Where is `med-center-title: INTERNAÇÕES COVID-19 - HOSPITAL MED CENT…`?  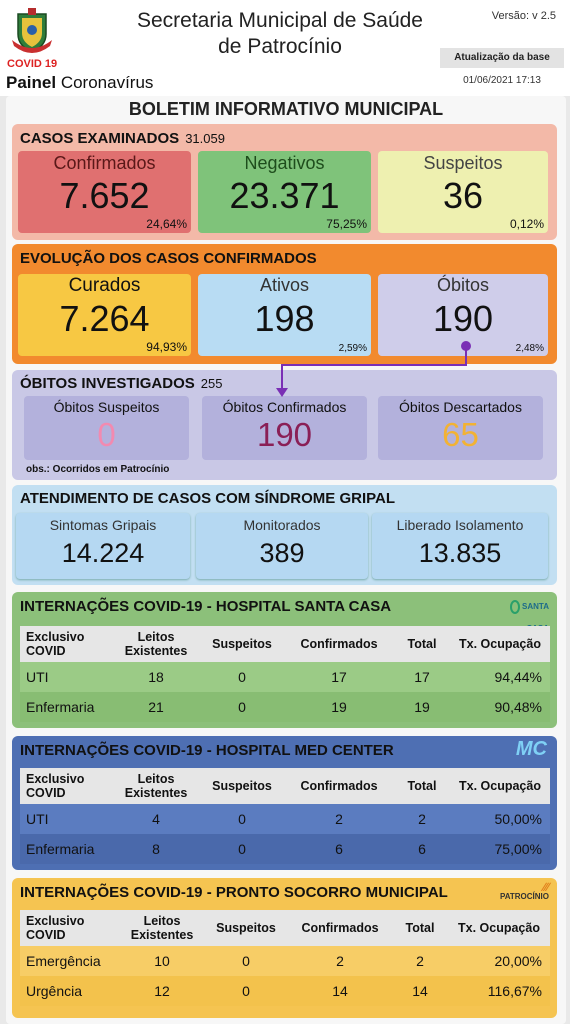 med-center-title: INTERNAÇÕES COVID-19 - HOSPITAL MED CENT… is located at coordinates (207, 750).